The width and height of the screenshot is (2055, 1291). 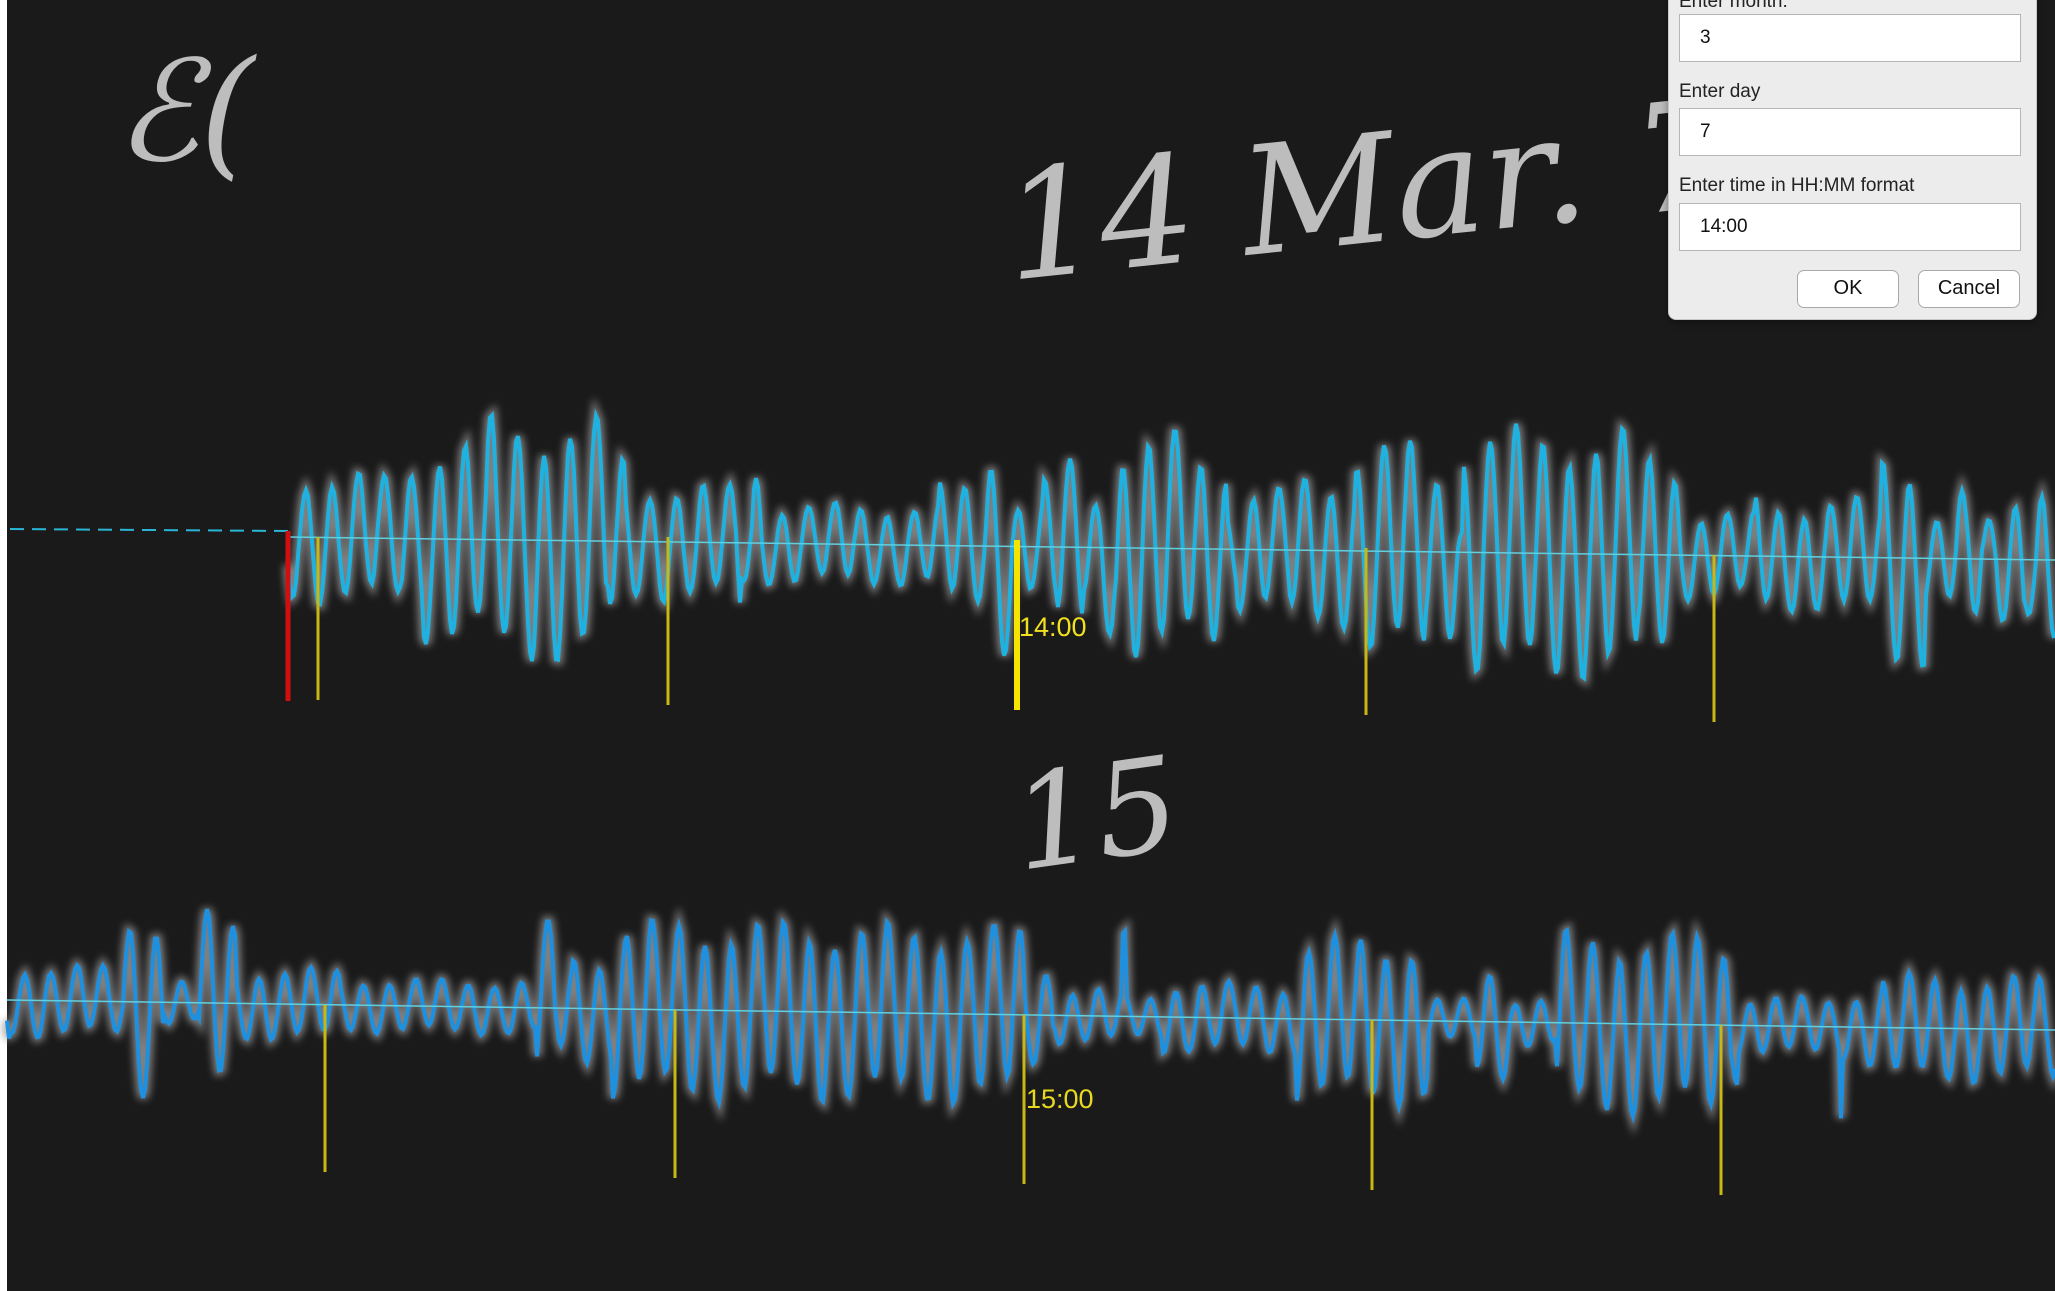 I want to click on field-label: Enter time in HH:MM format, so click(x=1797, y=185).